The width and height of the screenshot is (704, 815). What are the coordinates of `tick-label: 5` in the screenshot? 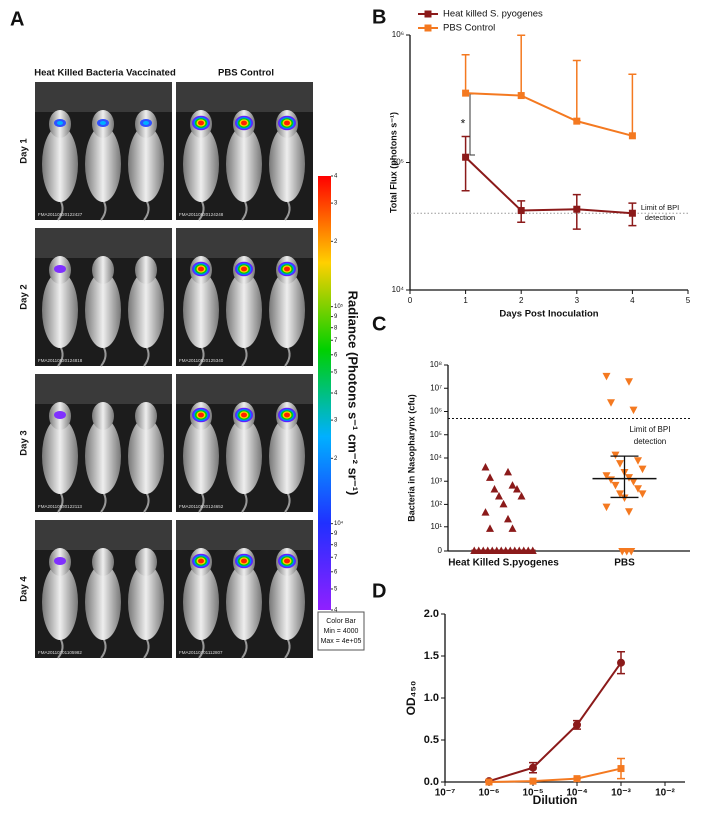 It's located at (336, 373).